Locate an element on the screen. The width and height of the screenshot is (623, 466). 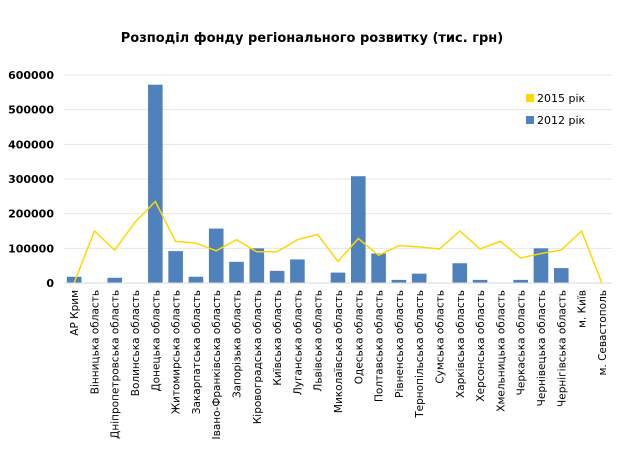
y-tick-label: 0 is located at coordinates (50, 283).